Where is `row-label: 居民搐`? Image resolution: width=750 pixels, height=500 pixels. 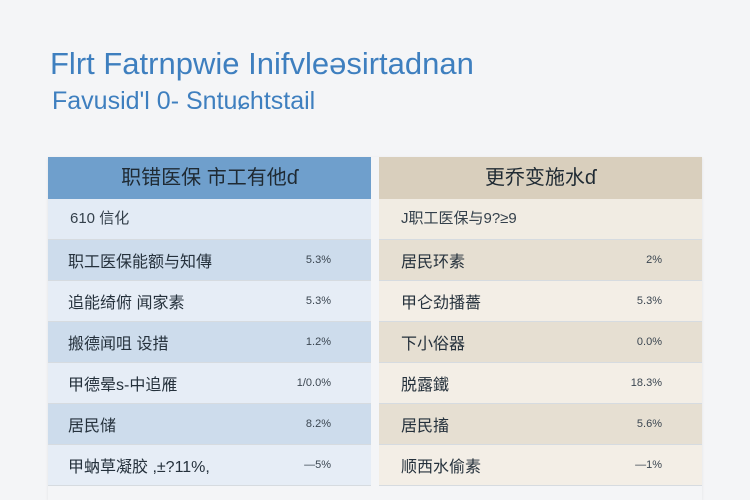 row-label: 居民搐 is located at coordinates (425, 426).